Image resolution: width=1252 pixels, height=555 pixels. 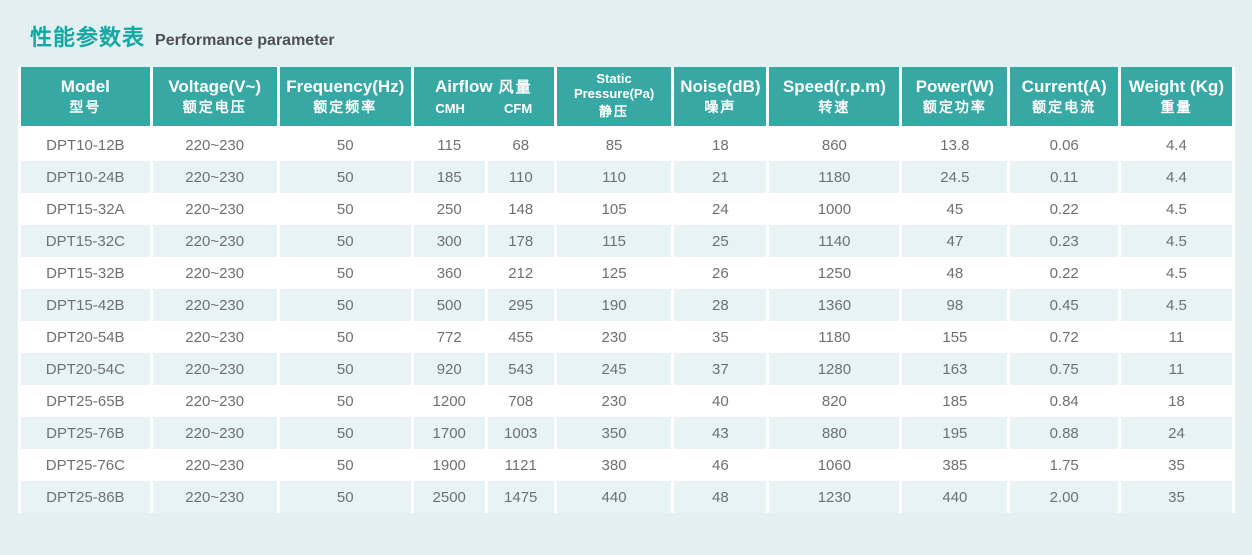 What do you see at coordinates (1064, 98) in the screenshot?
I see `col-header-current: Current(A) 额定电流` at bounding box center [1064, 98].